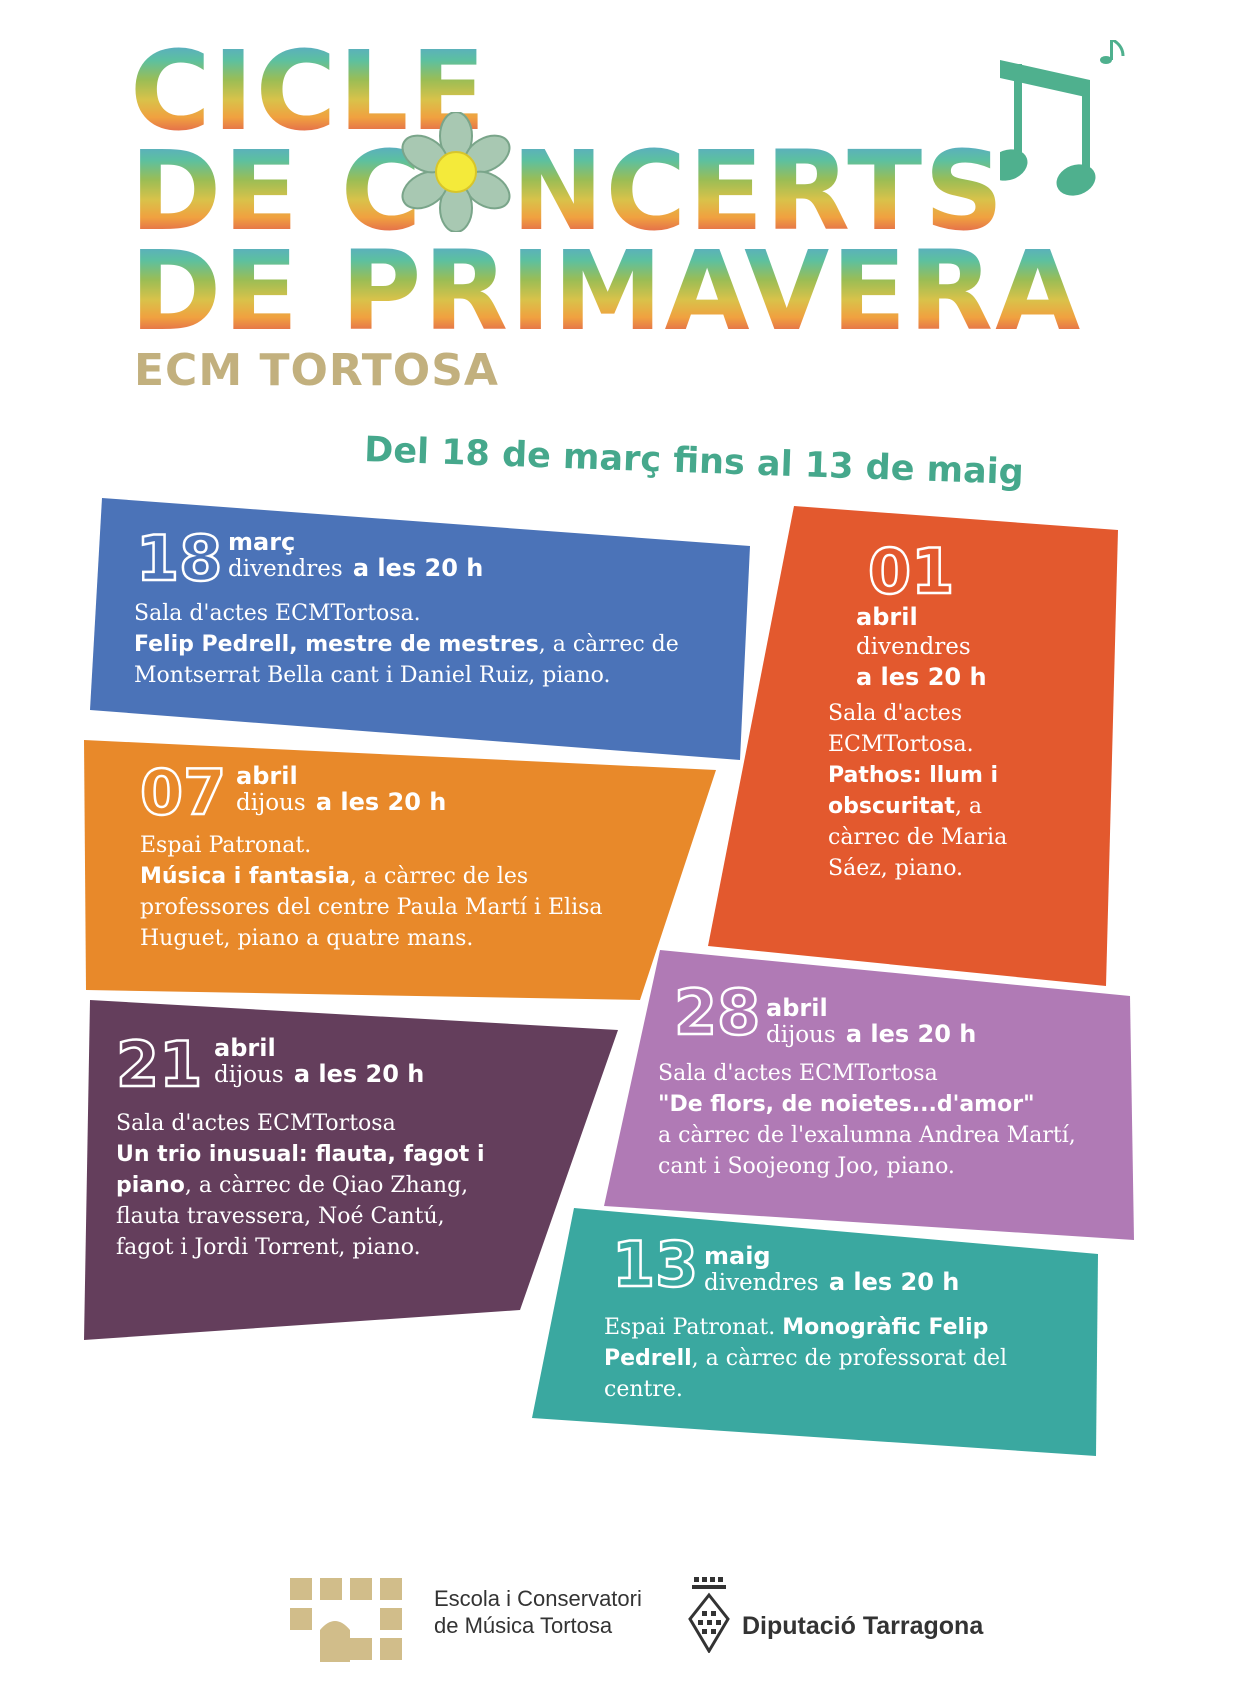  Describe the element at coordinates (913, 791) in the screenshot. I see `event-title: Pathos: llum i obscuritat` at that location.